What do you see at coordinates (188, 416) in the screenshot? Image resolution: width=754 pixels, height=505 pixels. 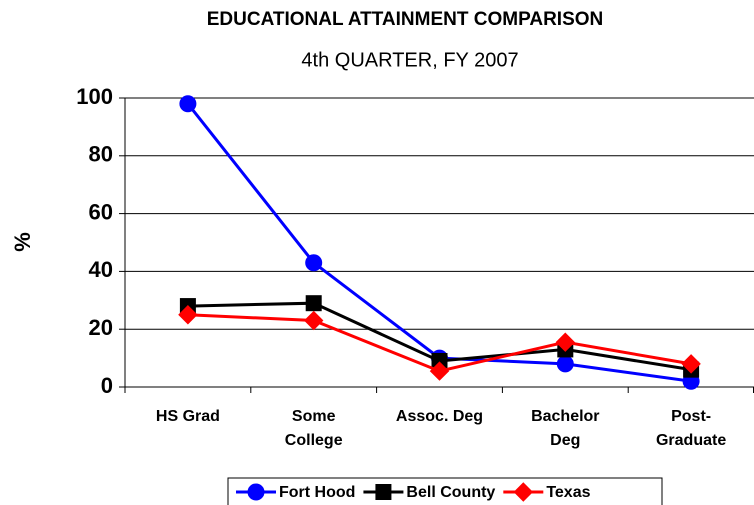 I see `x-tick-label: HS Grad` at bounding box center [188, 416].